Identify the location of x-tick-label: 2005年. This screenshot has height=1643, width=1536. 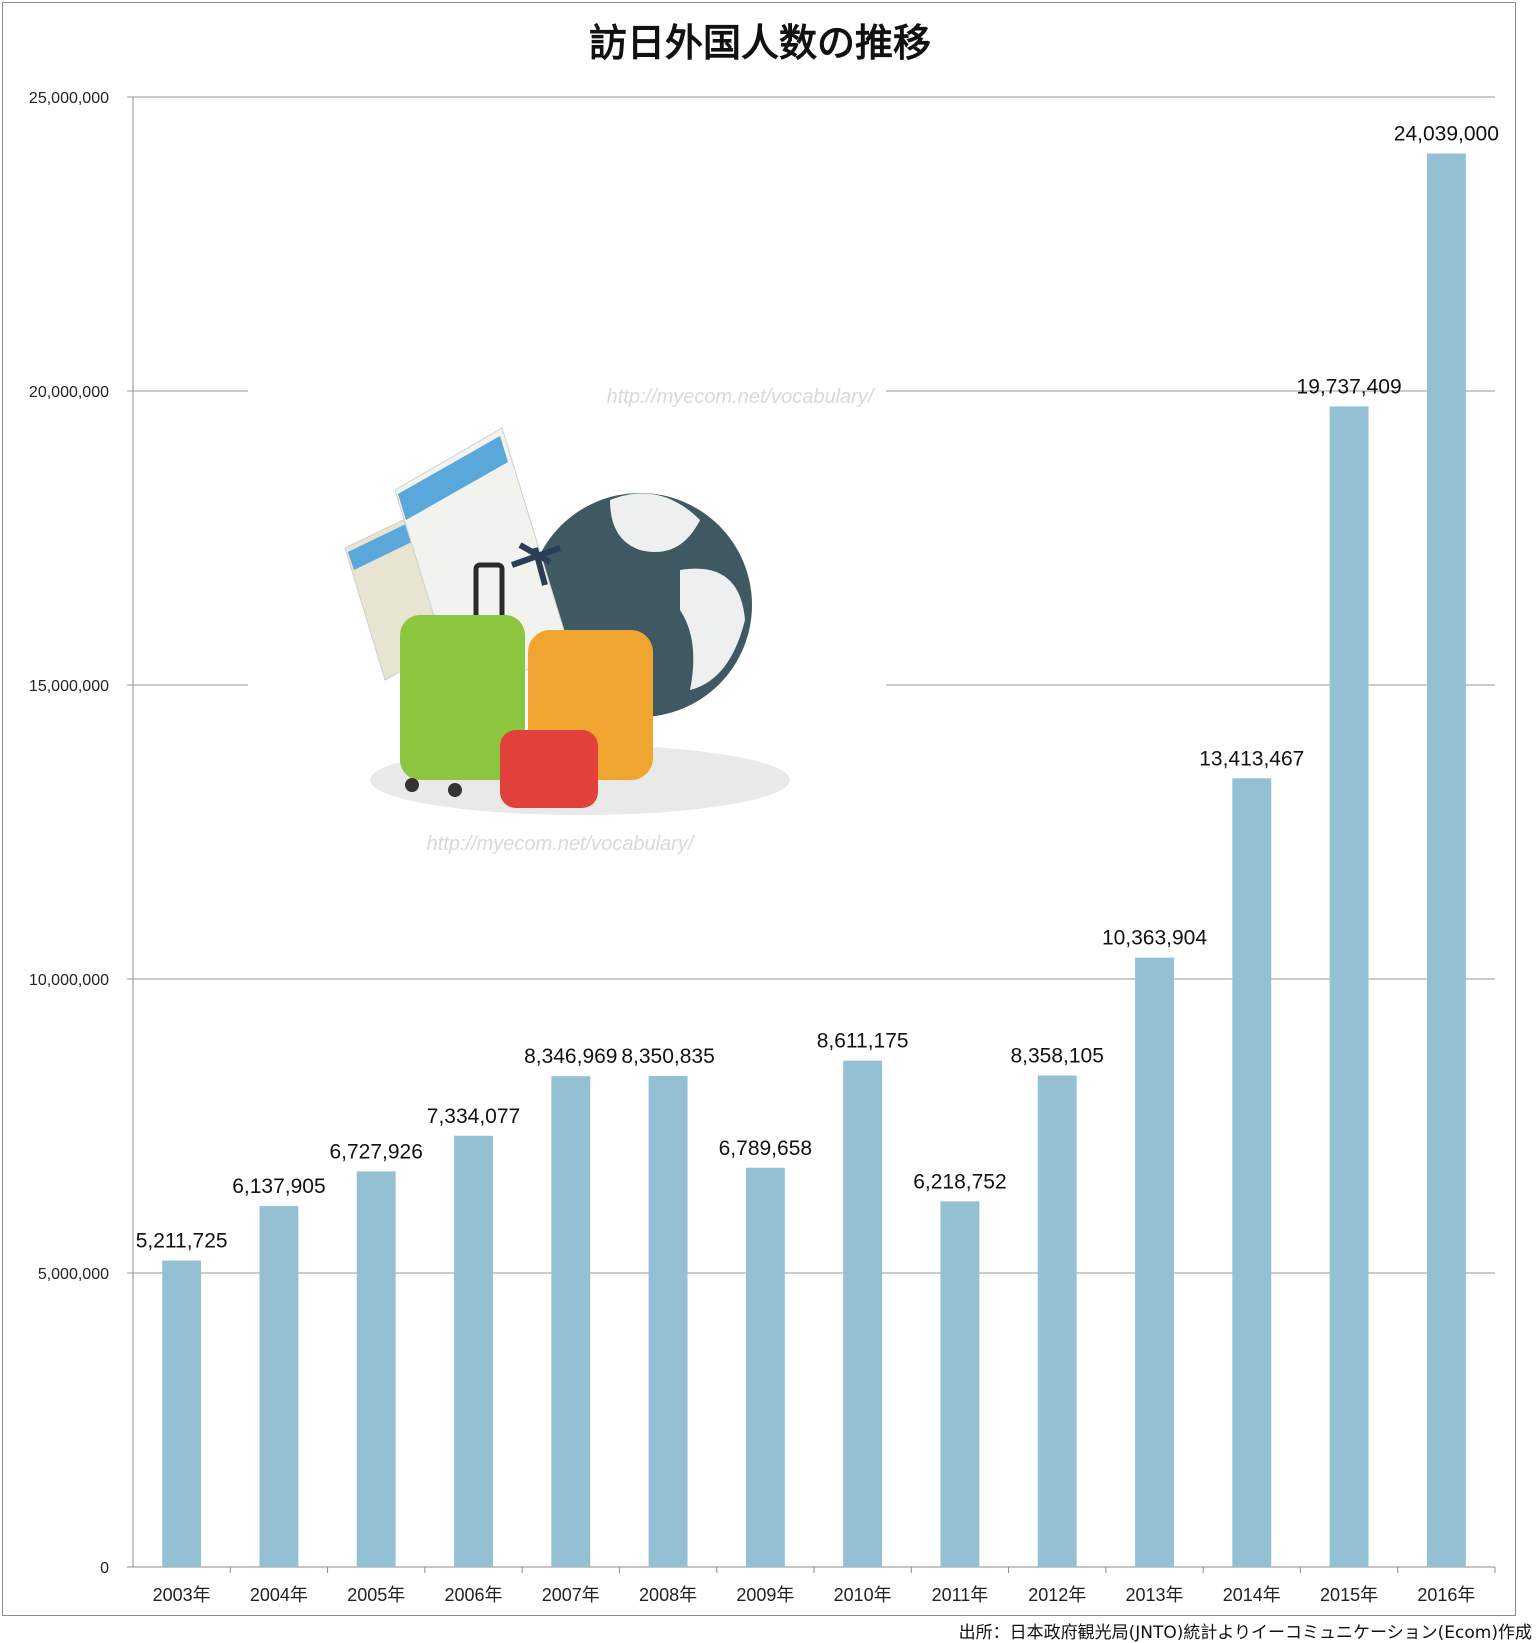
(376, 1595).